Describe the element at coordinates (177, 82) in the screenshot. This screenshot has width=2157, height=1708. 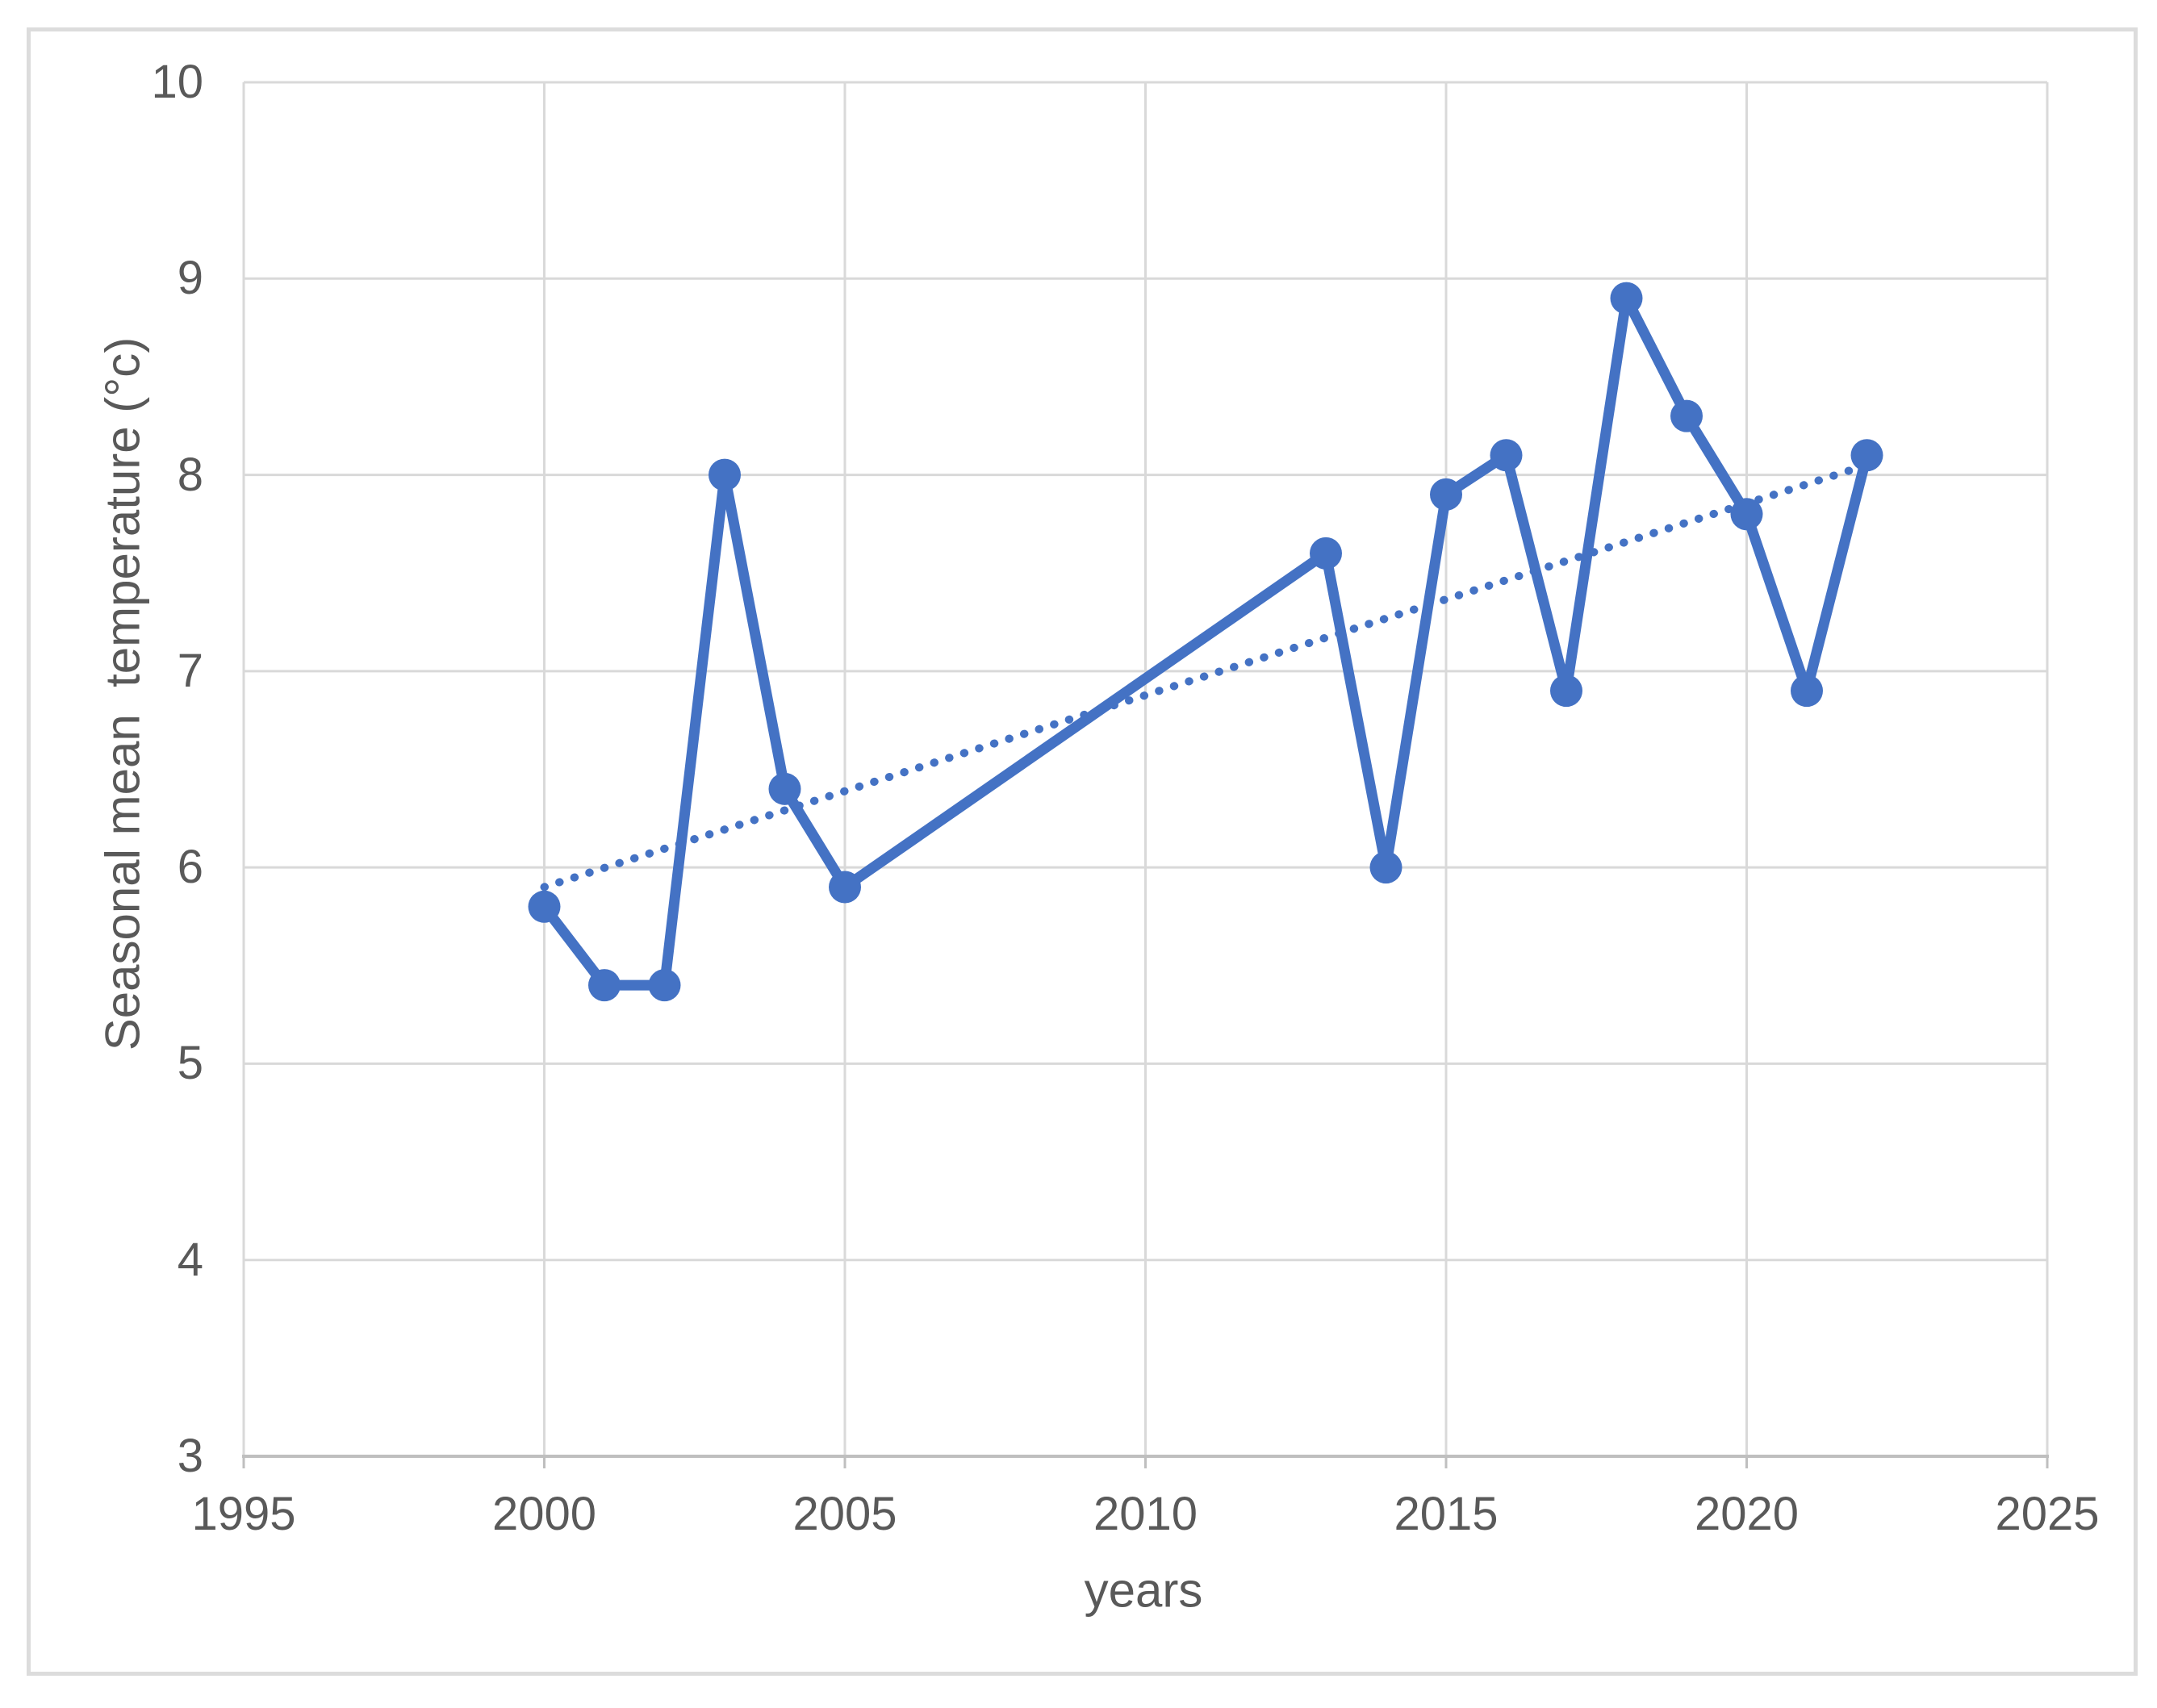
I see `y-tick-label: 10` at that location.